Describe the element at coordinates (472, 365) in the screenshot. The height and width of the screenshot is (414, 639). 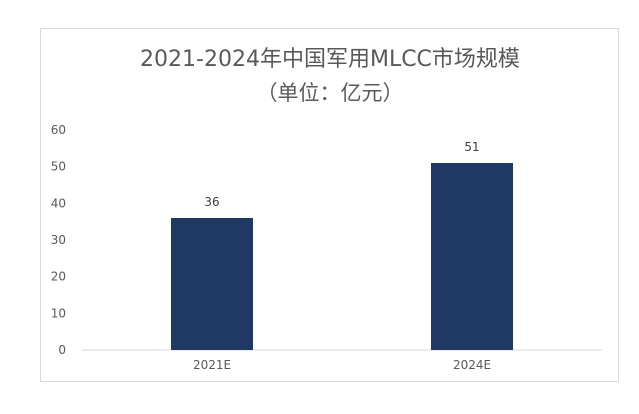
I see `x-tick-label-2024E: 2024E` at that location.